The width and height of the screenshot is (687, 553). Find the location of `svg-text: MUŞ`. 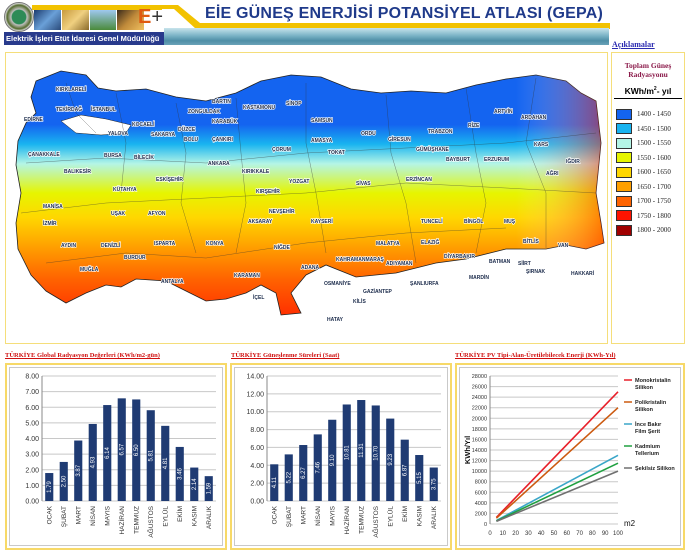

svg-text: MUŞ is located at coordinates (510, 222).